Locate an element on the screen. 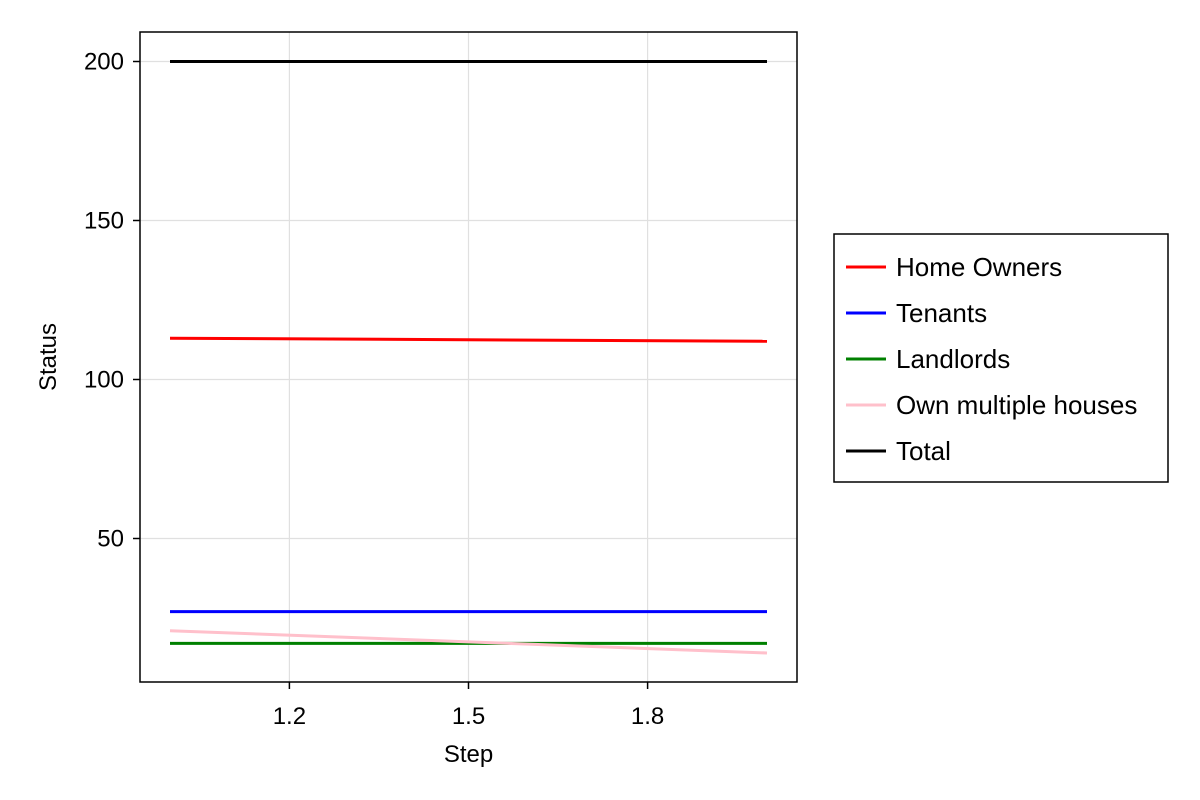  x-tick-label: 1.5 is located at coordinates (468, 716).